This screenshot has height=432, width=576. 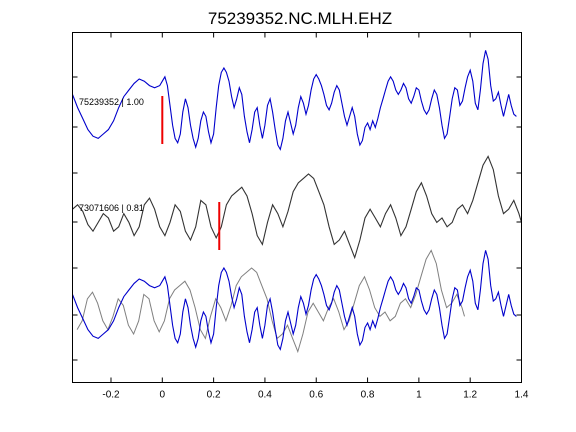 I want to click on x-tick-label-0: -0.2, so click(x=111, y=395).